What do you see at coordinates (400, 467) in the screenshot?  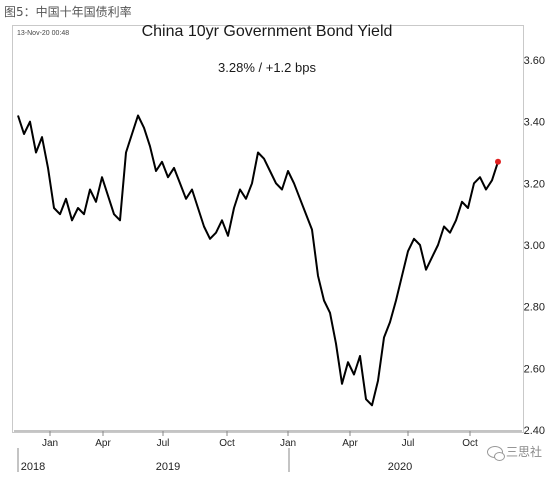 I see `year-label: 2020` at bounding box center [400, 467].